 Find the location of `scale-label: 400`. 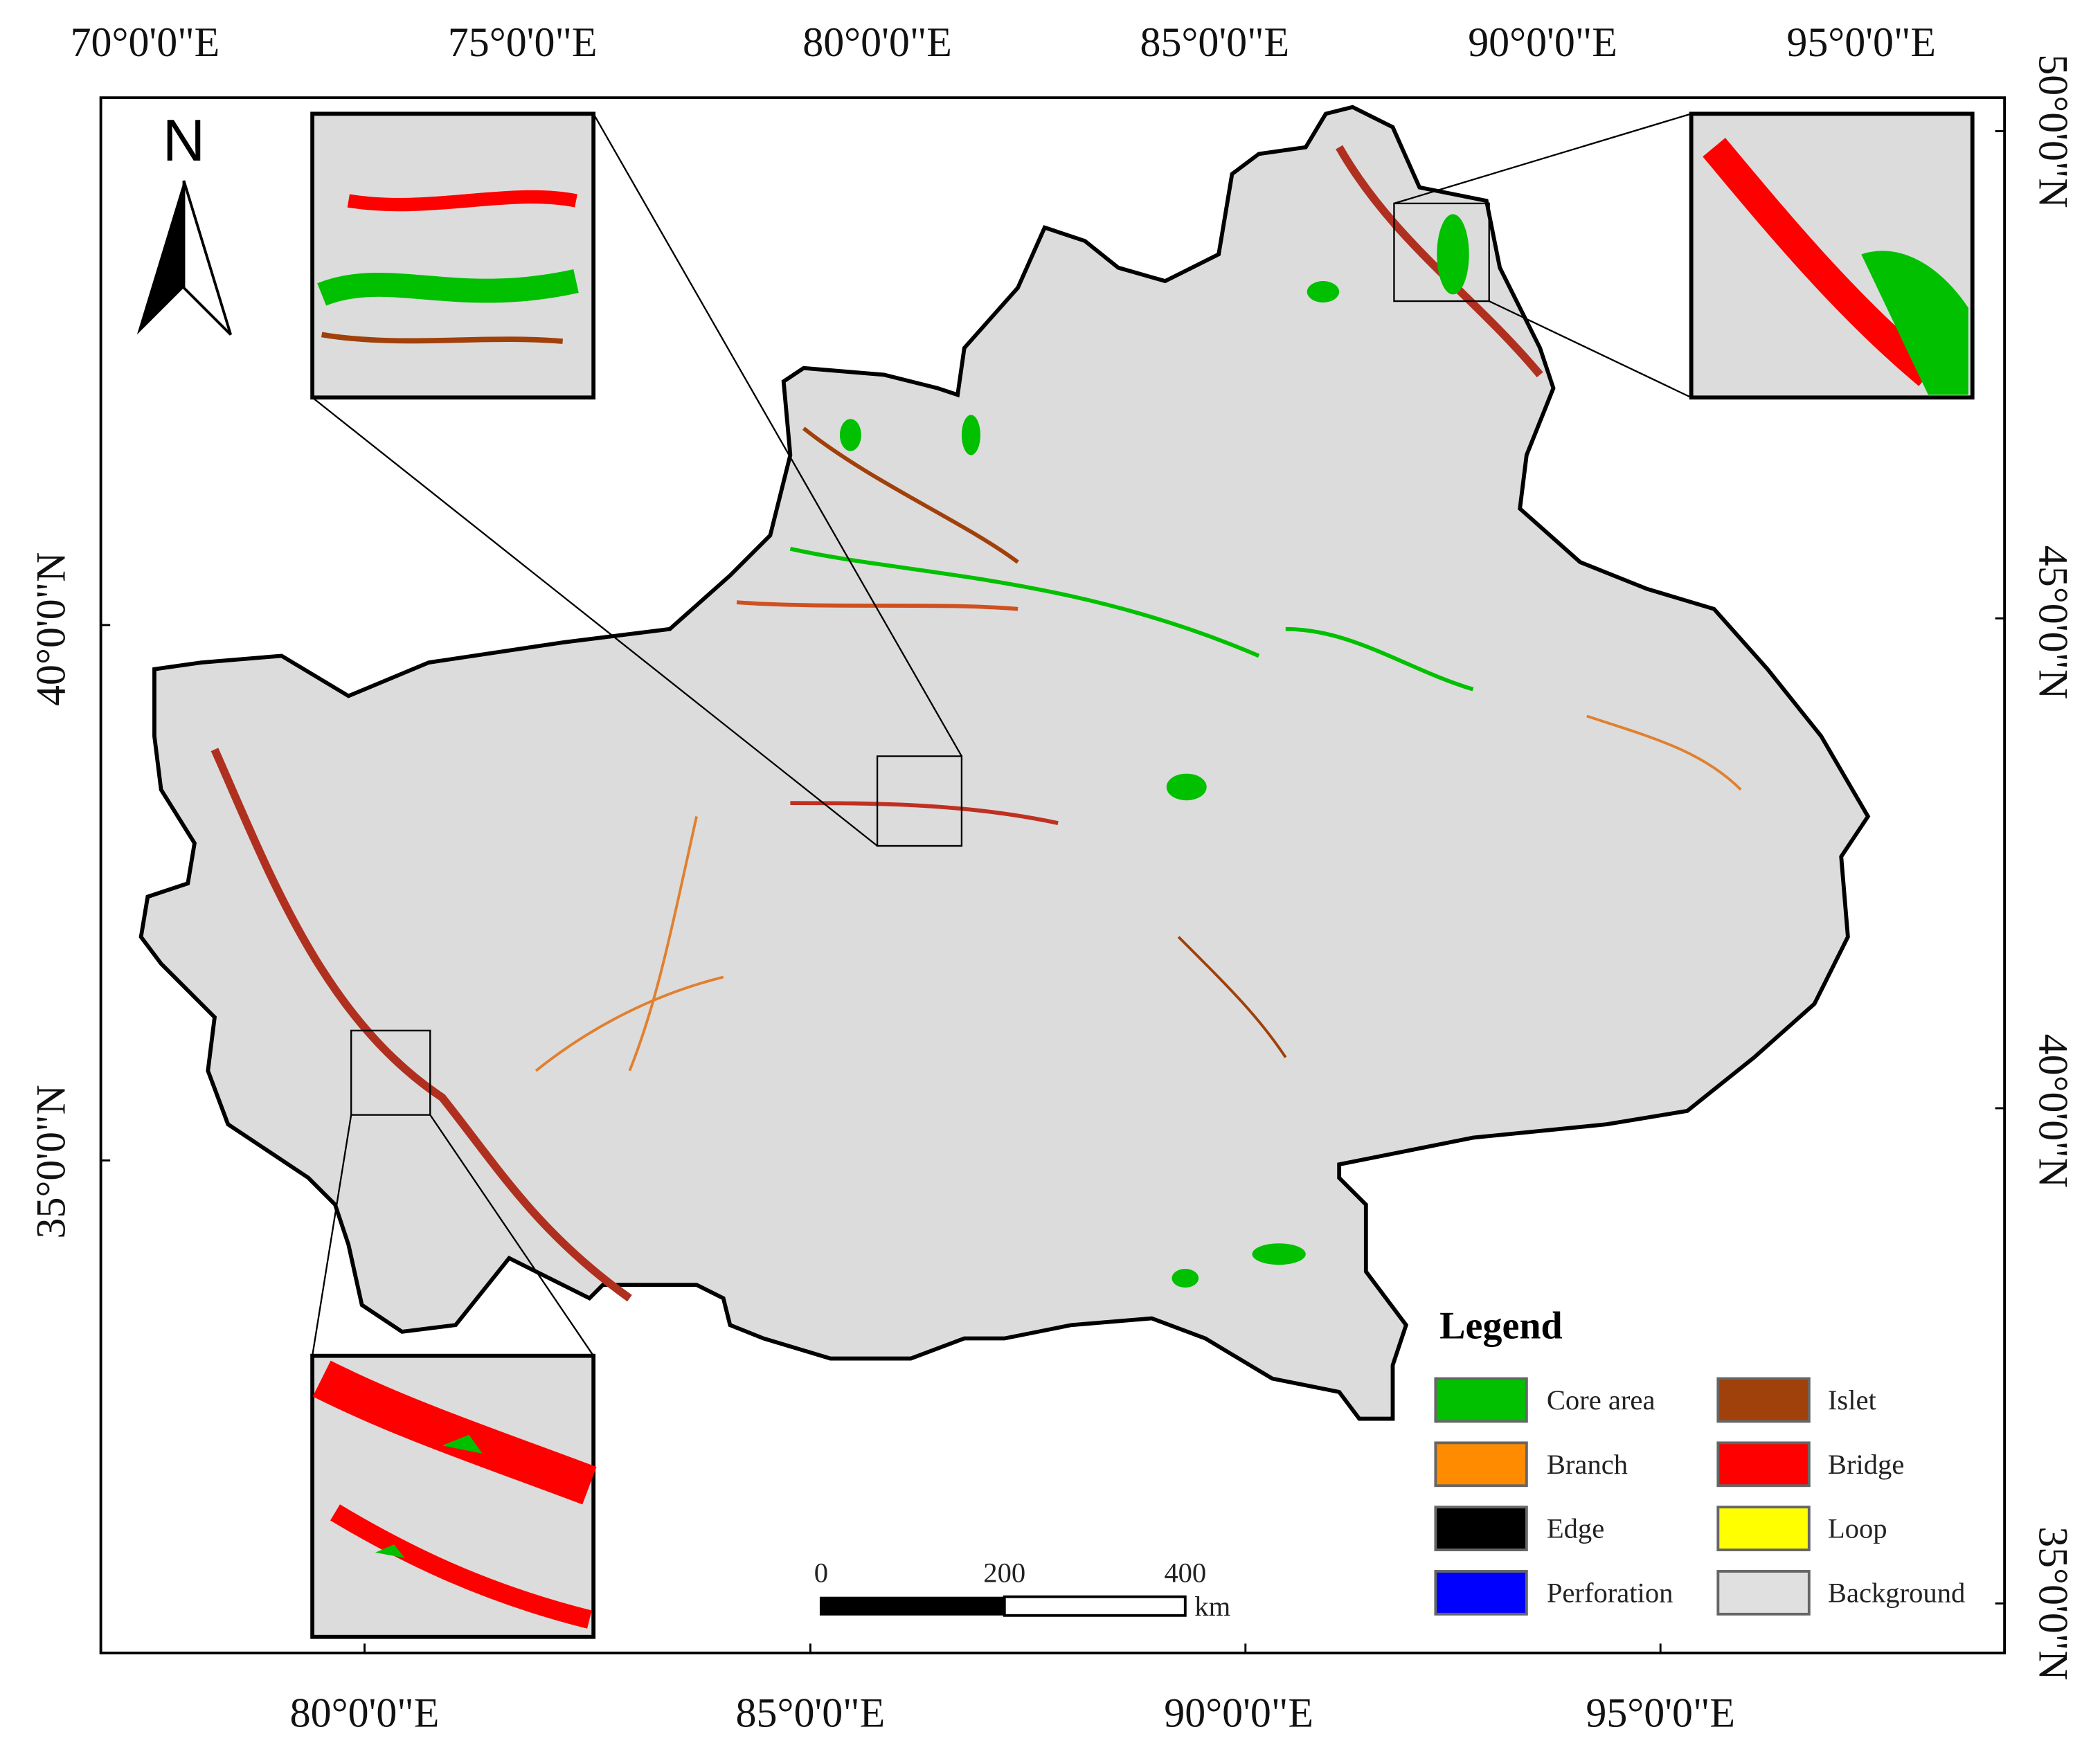

scale-label: 400 is located at coordinates (1185, 1572).